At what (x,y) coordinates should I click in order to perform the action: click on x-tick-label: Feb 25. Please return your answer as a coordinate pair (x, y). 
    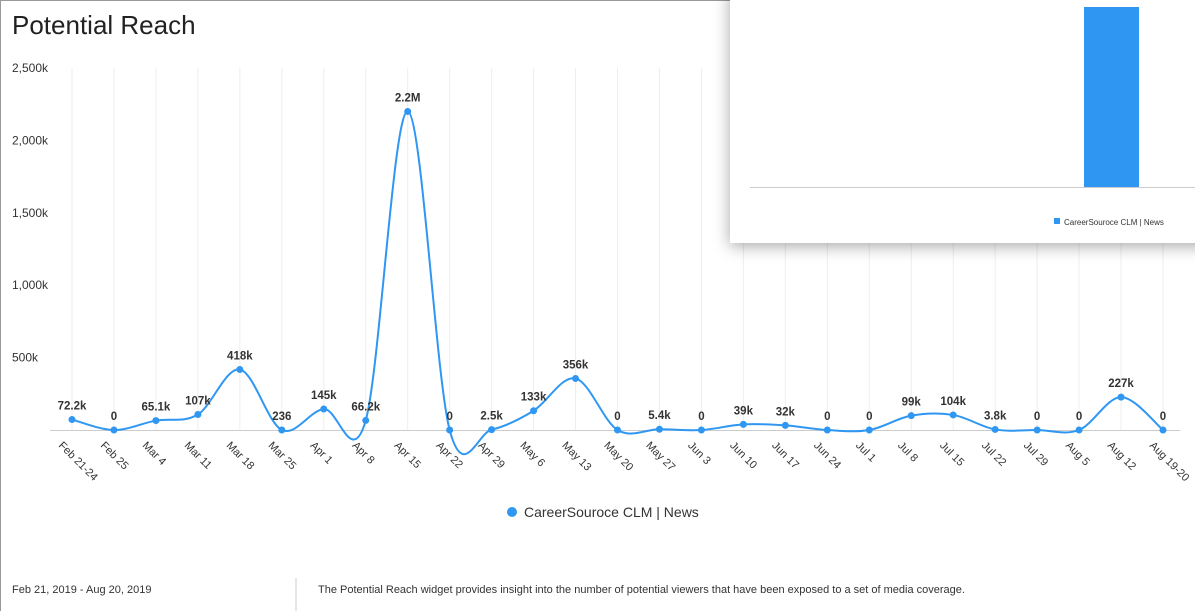
    Looking at the image, I should click on (114, 456).